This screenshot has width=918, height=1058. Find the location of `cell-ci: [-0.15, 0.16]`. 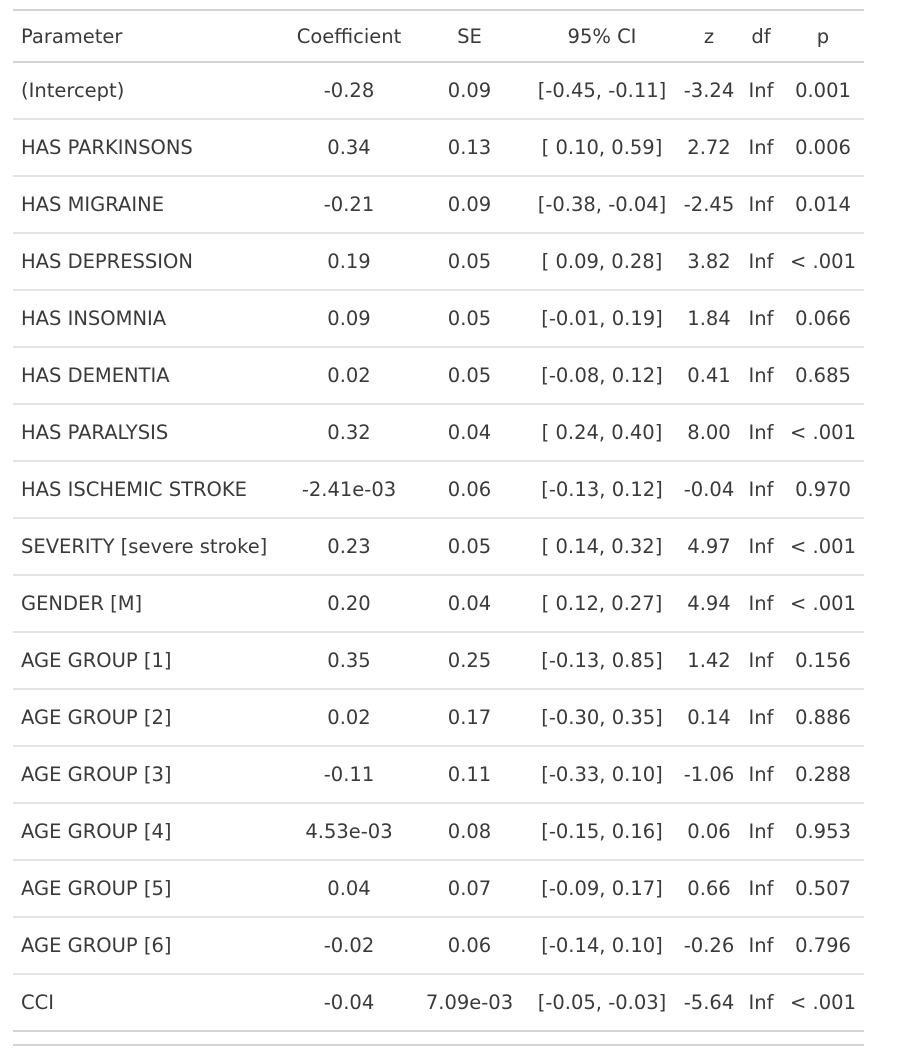

cell-ci: [-0.15, 0.16] is located at coordinates (602, 831).